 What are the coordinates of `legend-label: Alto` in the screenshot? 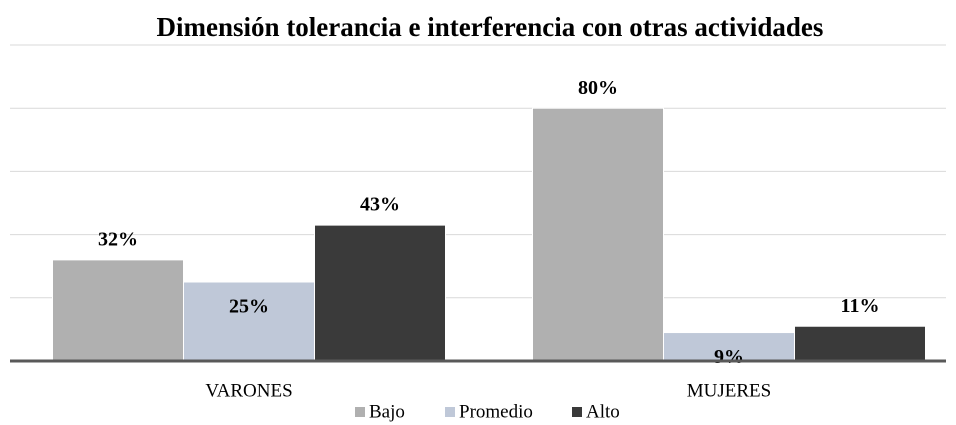 It's located at (603, 411).